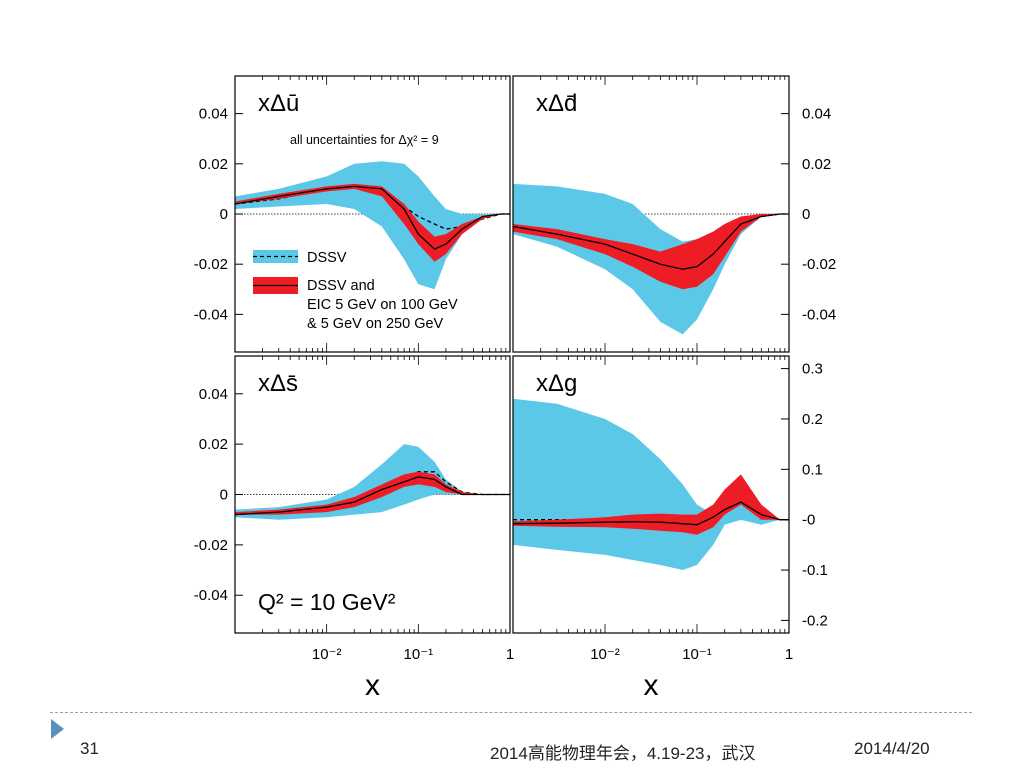 The height and width of the screenshot is (768, 1024). Describe the element at coordinates (812, 469) in the screenshot. I see `y-tick-label: 0.1` at that location.